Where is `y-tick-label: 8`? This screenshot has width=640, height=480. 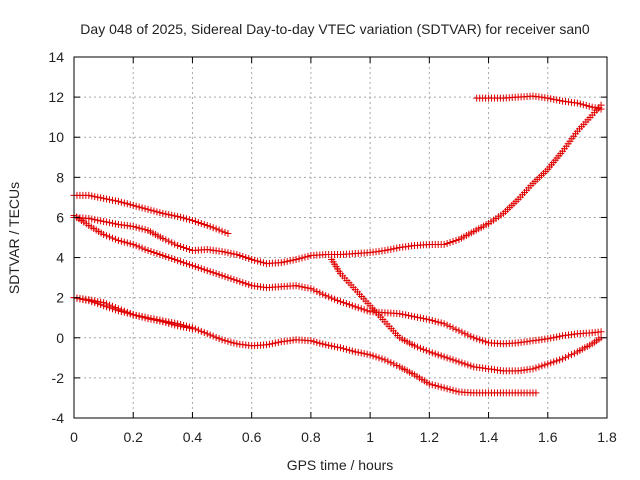 y-tick-label: 8 is located at coordinates (60, 177).